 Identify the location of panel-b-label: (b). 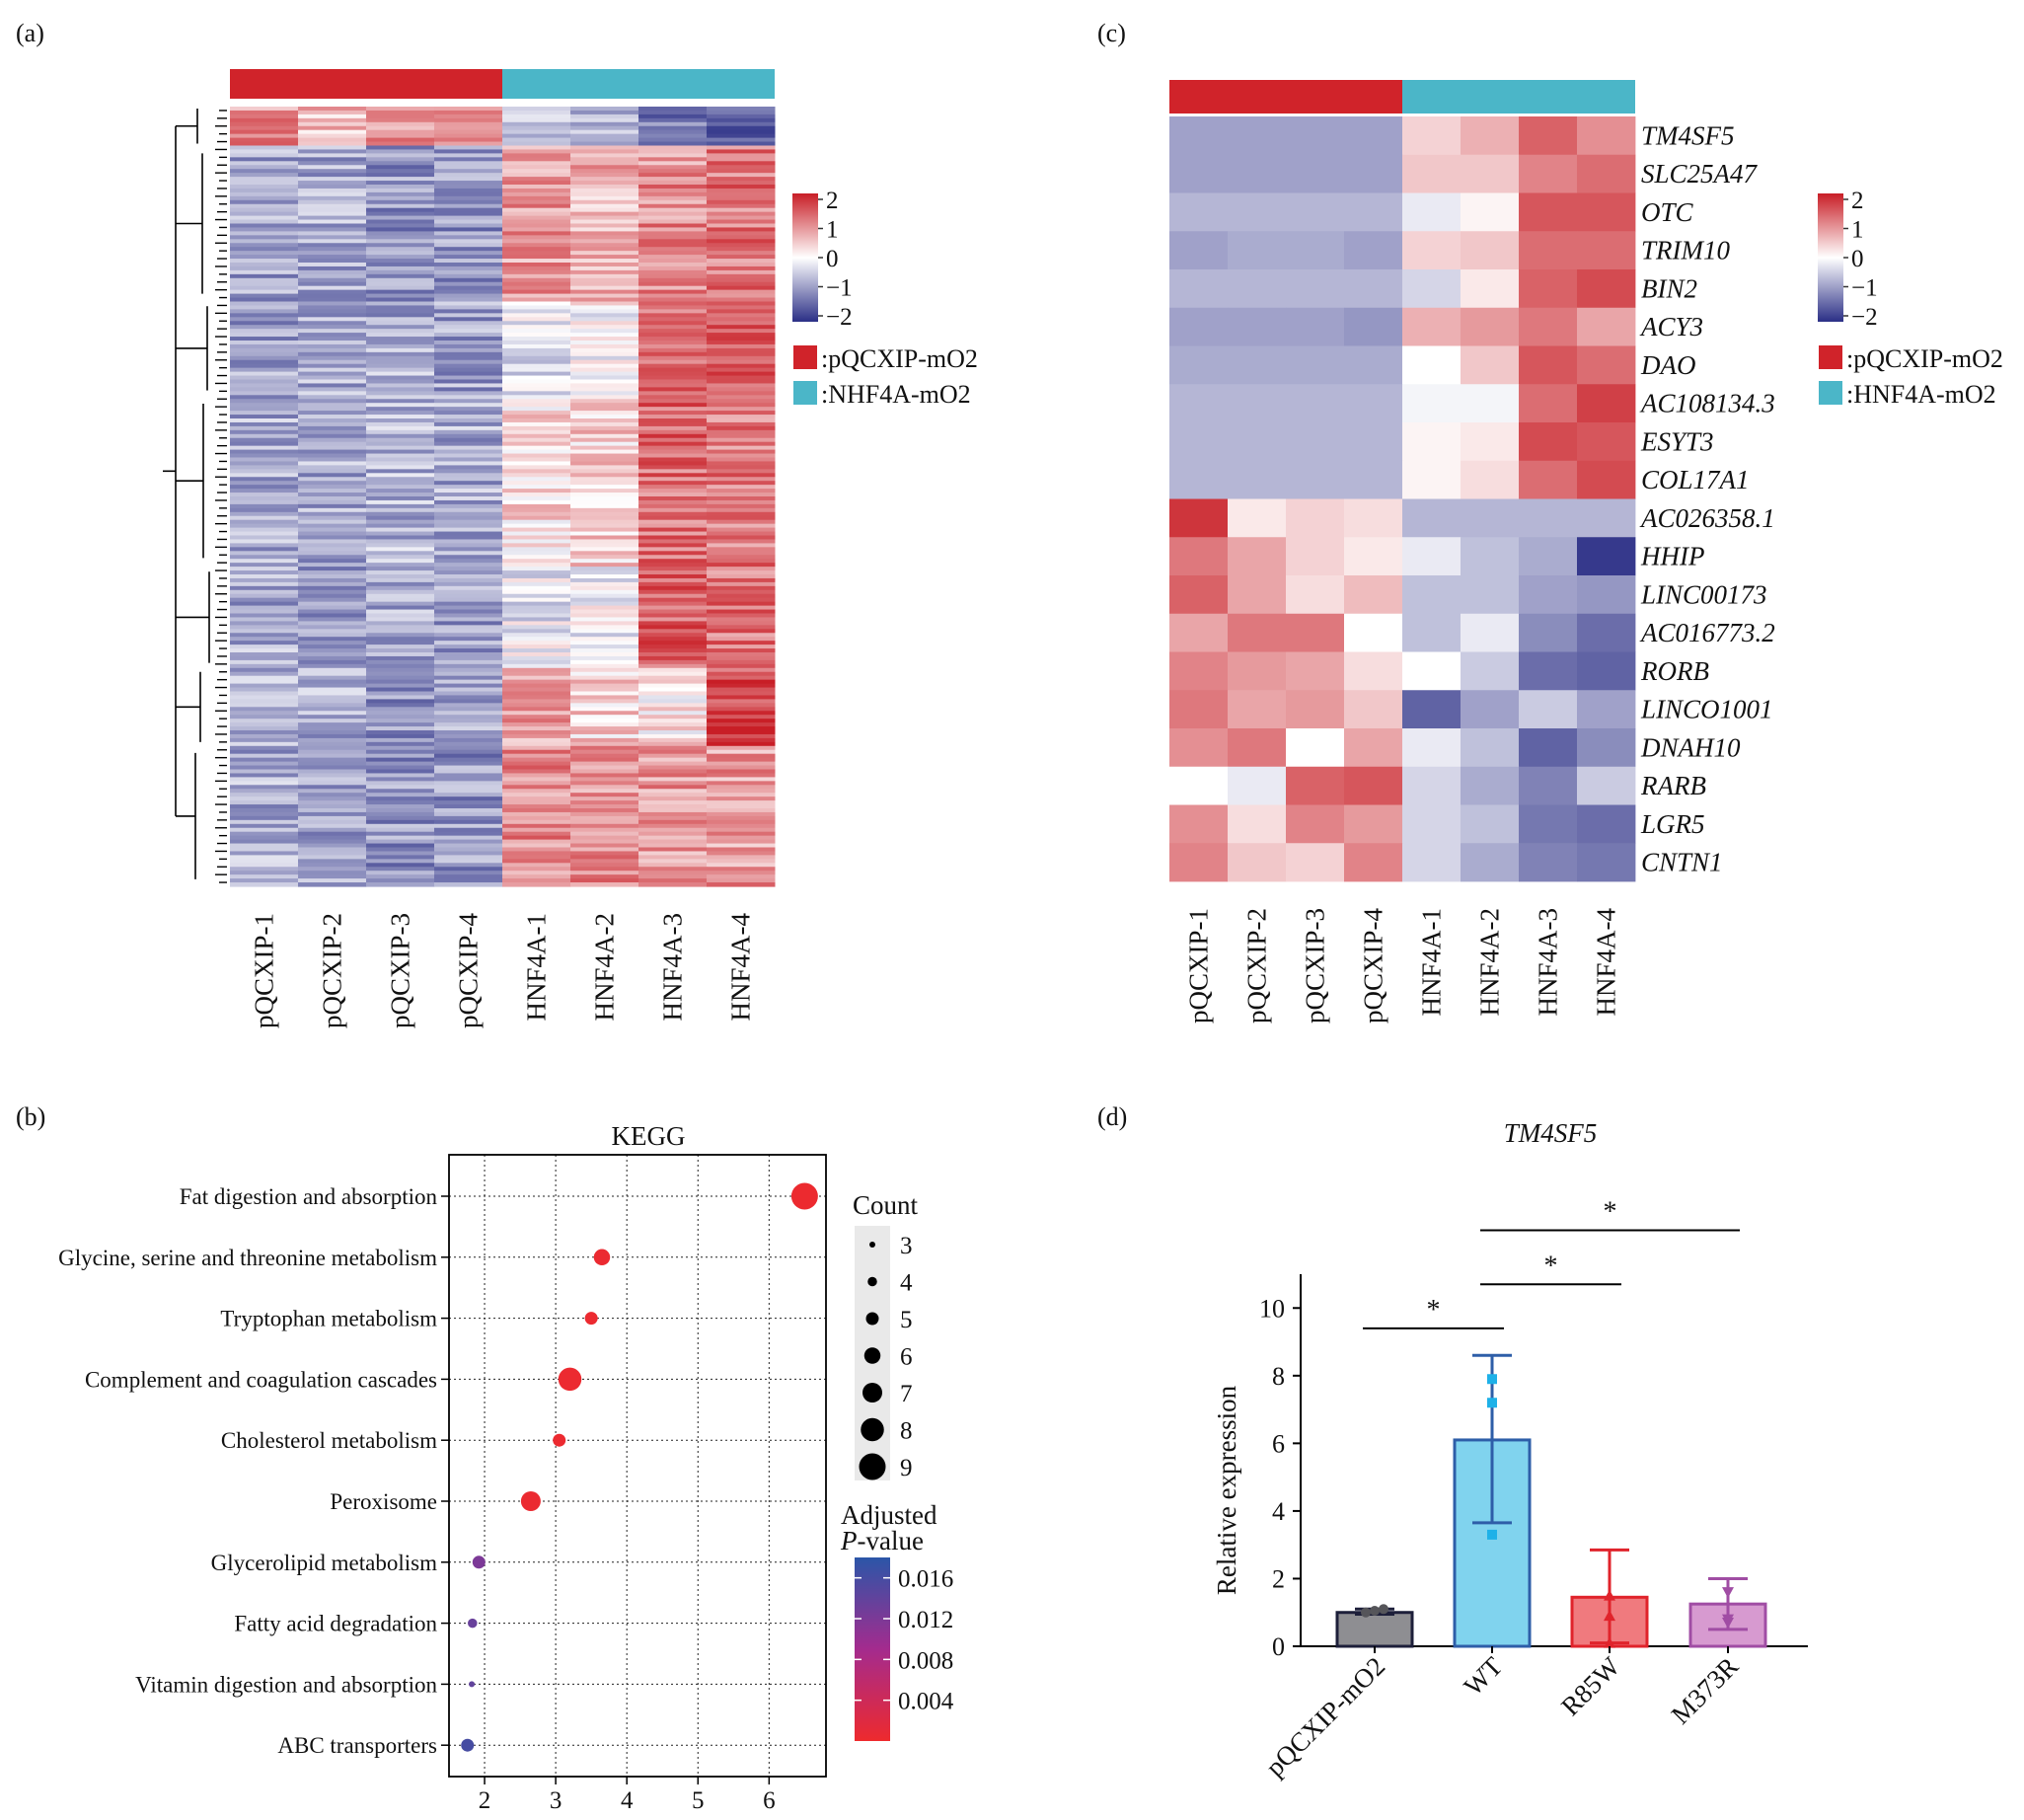
(31, 1116).